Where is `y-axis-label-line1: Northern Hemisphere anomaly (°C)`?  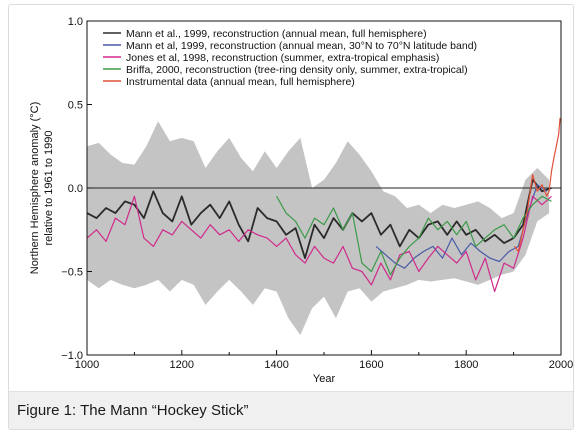 y-axis-label-line1: Northern Hemisphere anomaly (°C) is located at coordinates (35, 188).